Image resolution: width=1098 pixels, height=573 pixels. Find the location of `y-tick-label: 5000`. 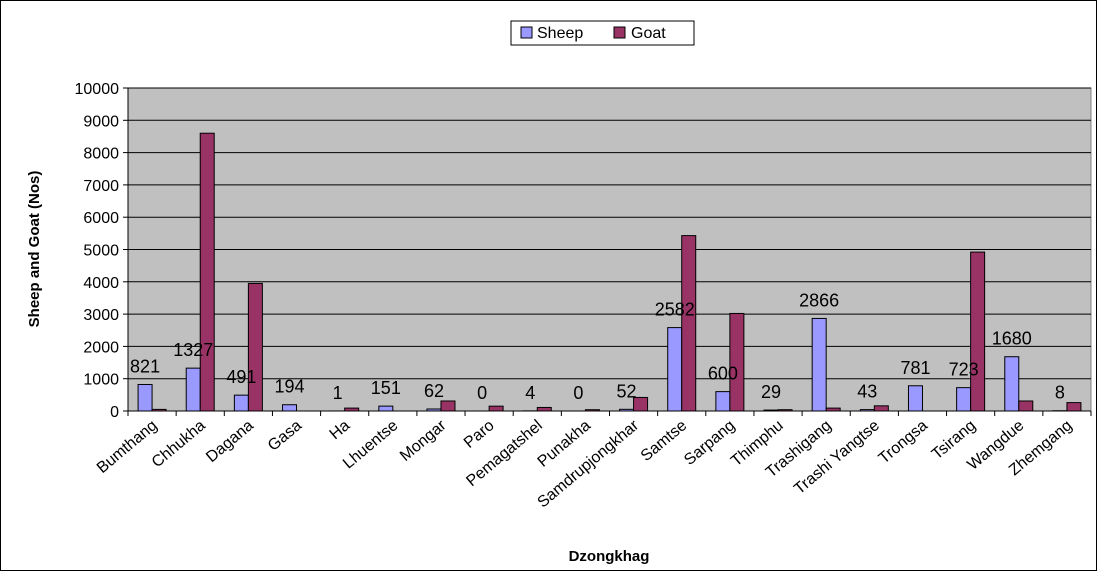

y-tick-label: 5000 is located at coordinates (101, 251).